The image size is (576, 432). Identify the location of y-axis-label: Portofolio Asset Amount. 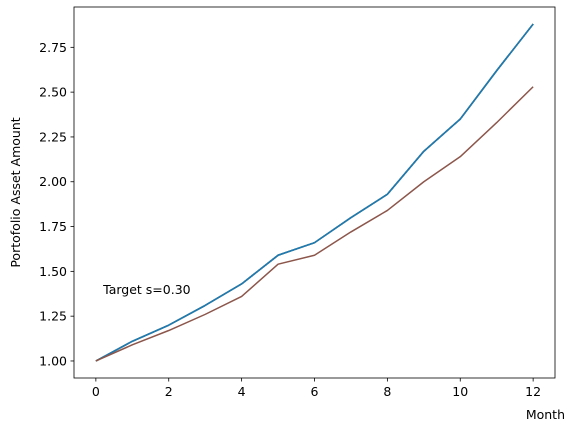
(15, 192).